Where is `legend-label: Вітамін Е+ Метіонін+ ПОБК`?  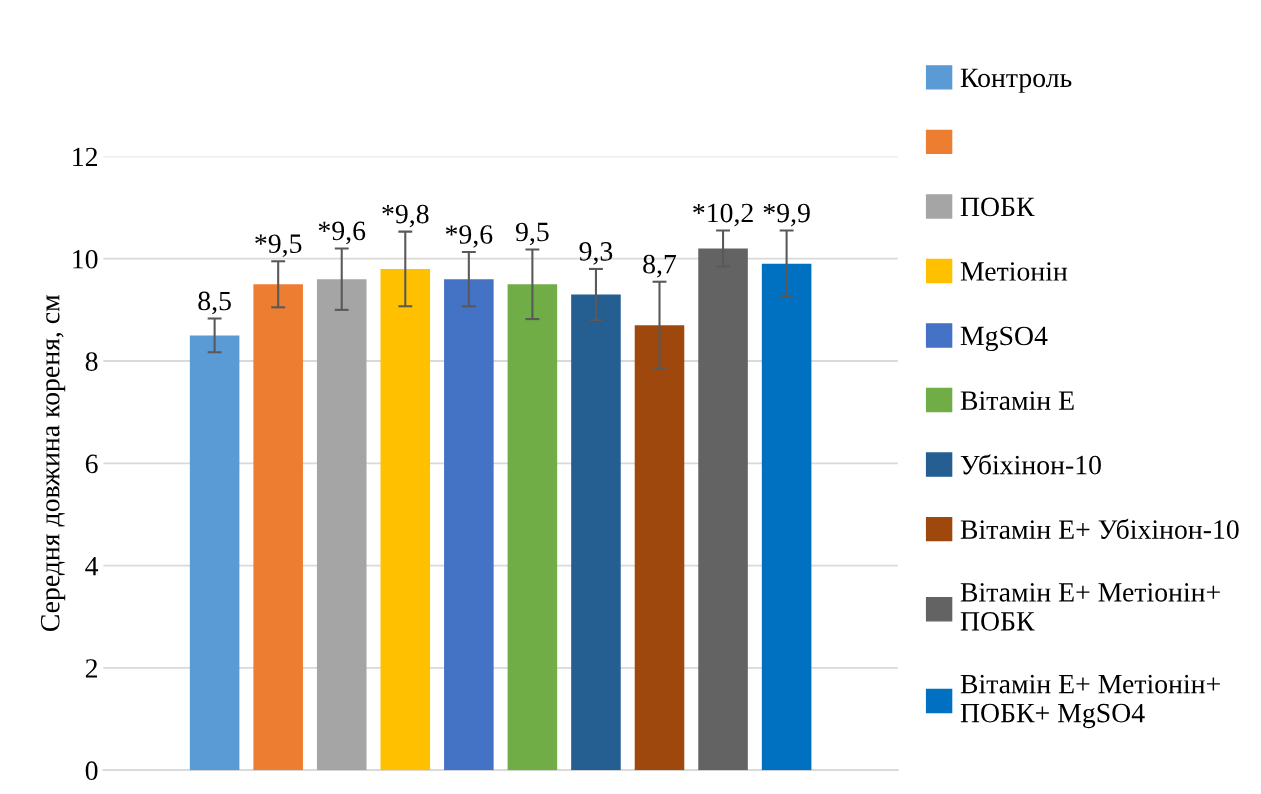 legend-label: Вітамін Е+ Метіонін+ ПОБК is located at coordinates (1090, 607).